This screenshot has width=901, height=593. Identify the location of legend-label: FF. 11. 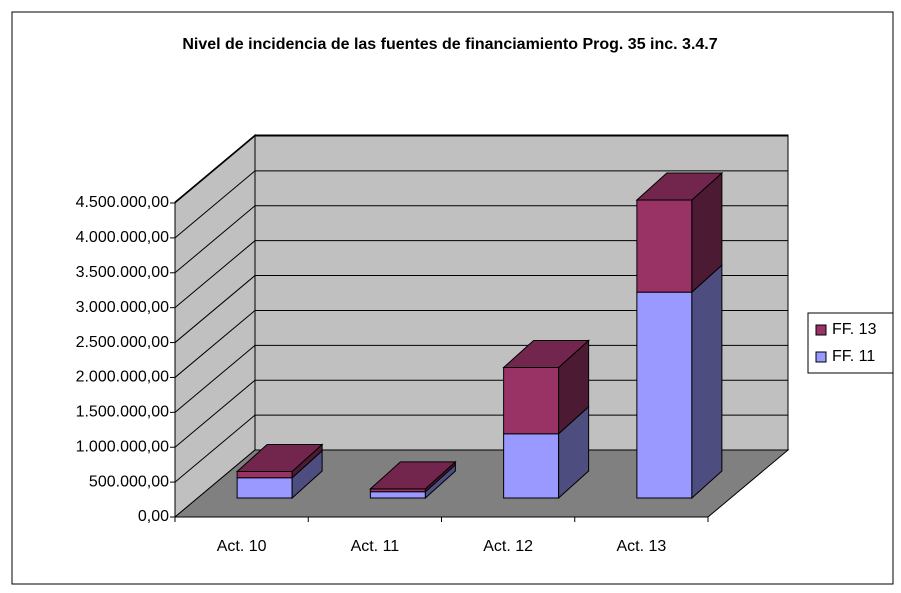
(853, 356).